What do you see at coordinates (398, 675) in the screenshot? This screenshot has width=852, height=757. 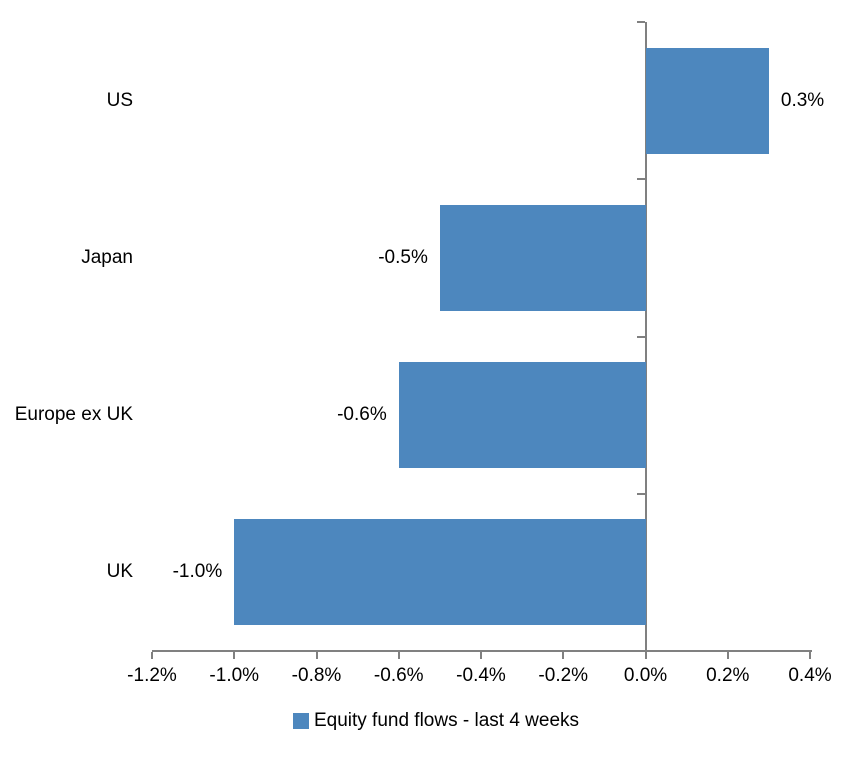 I see `x-tick-label: -0.6%` at bounding box center [398, 675].